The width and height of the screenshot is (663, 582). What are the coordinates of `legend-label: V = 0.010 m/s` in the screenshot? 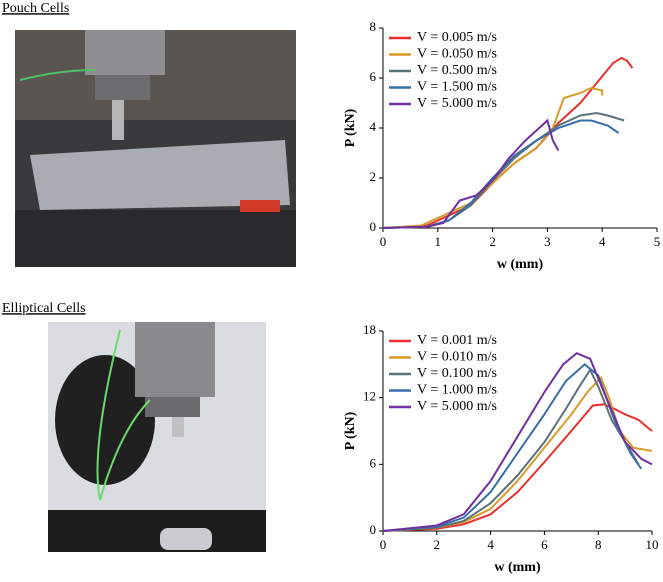 It's located at (457, 357).